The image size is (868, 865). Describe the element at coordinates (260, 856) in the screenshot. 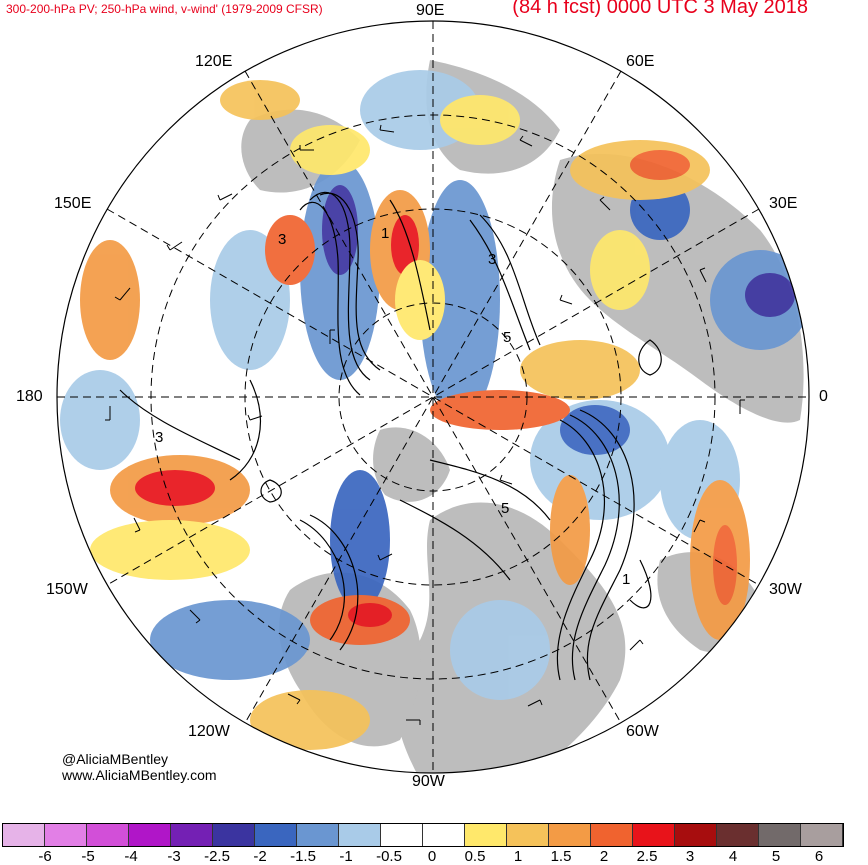

I see `colorbar-tick-label: -2` at that location.